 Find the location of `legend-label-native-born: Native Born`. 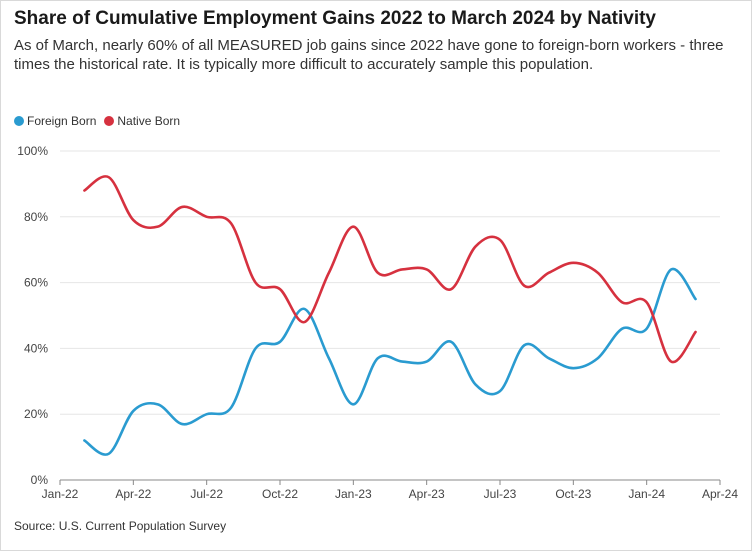

legend-label-native-born: Native Born is located at coordinates (149, 121).